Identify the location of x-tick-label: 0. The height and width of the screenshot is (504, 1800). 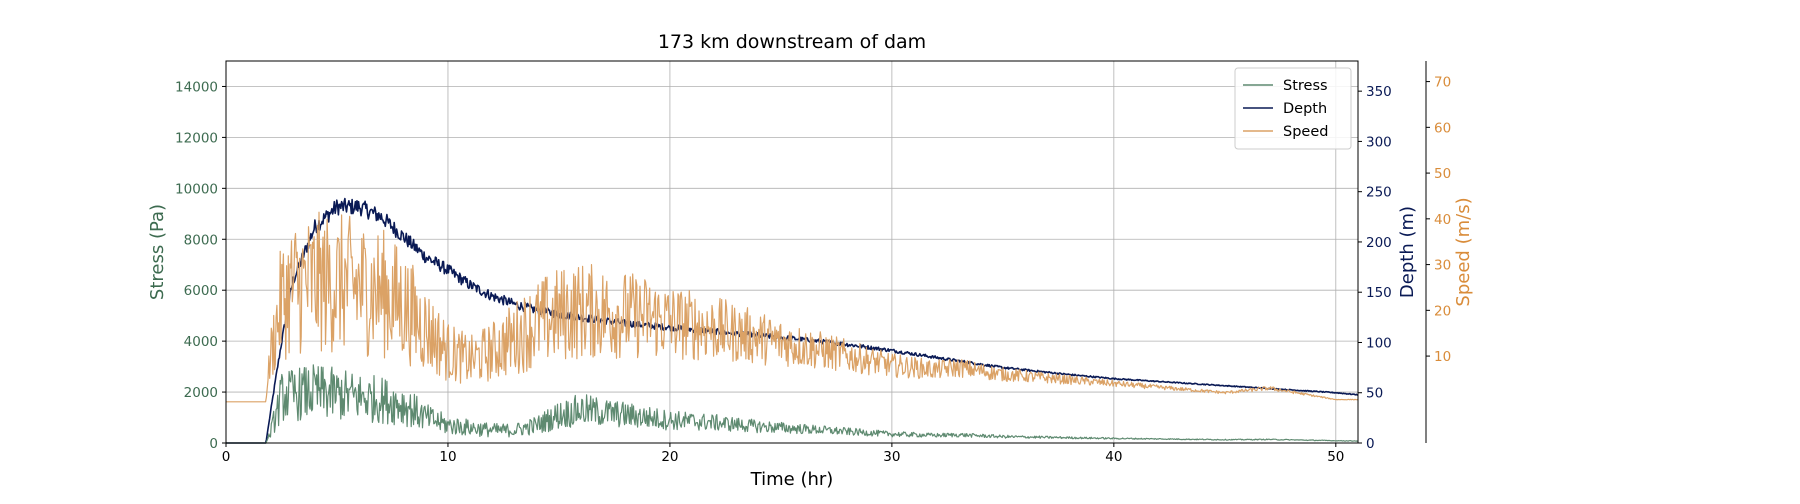
(226, 457).